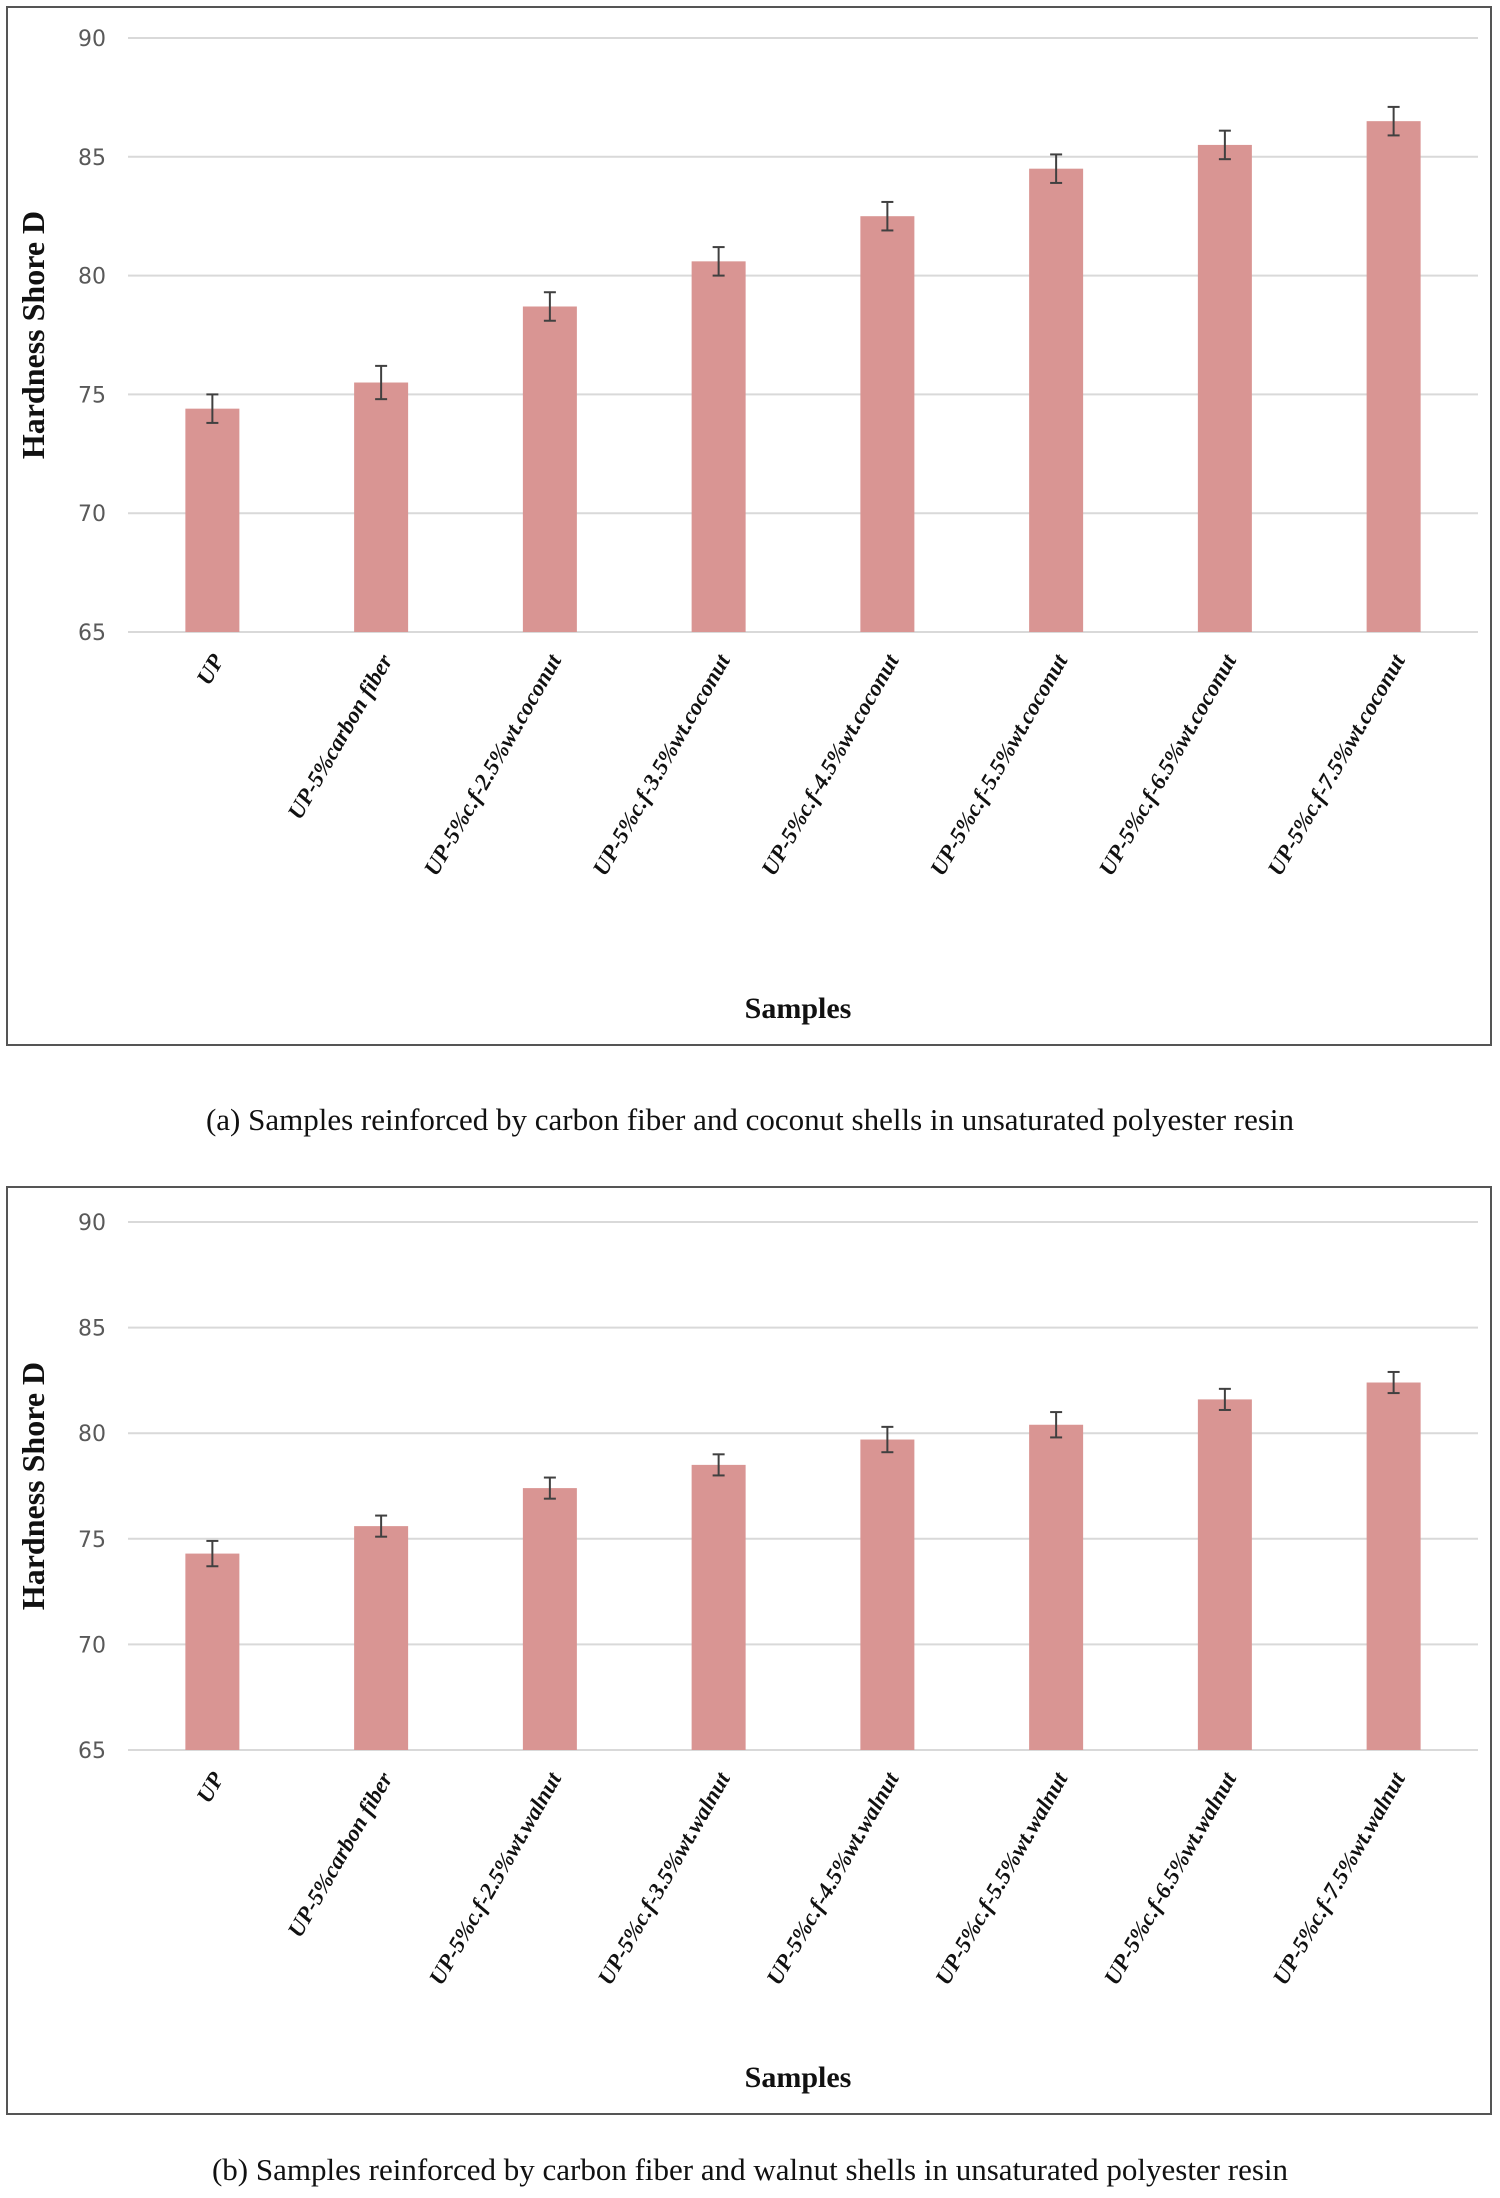 The height and width of the screenshot is (2198, 1500). Describe the element at coordinates (1001, 1878) in the screenshot. I see `x-tick-label: UP-5%c.f-5.5%wt.walnut` at that location.